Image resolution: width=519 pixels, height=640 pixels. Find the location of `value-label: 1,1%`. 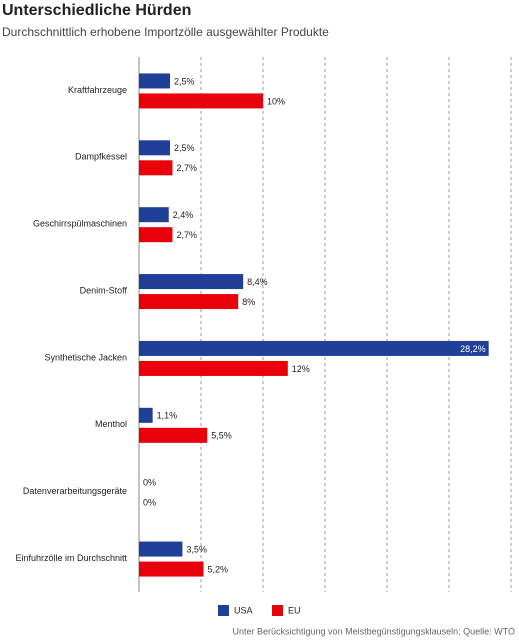

value-label: 1,1% is located at coordinates (167, 416).